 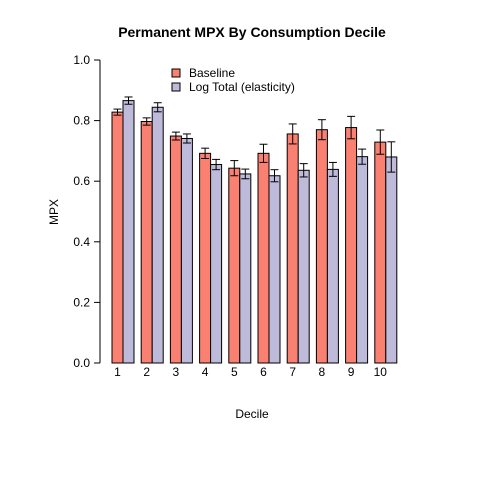 What do you see at coordinates (117, 372) in the screenshot?
I see `x-tick-label-1: 1` at bounding box center [117, 372].